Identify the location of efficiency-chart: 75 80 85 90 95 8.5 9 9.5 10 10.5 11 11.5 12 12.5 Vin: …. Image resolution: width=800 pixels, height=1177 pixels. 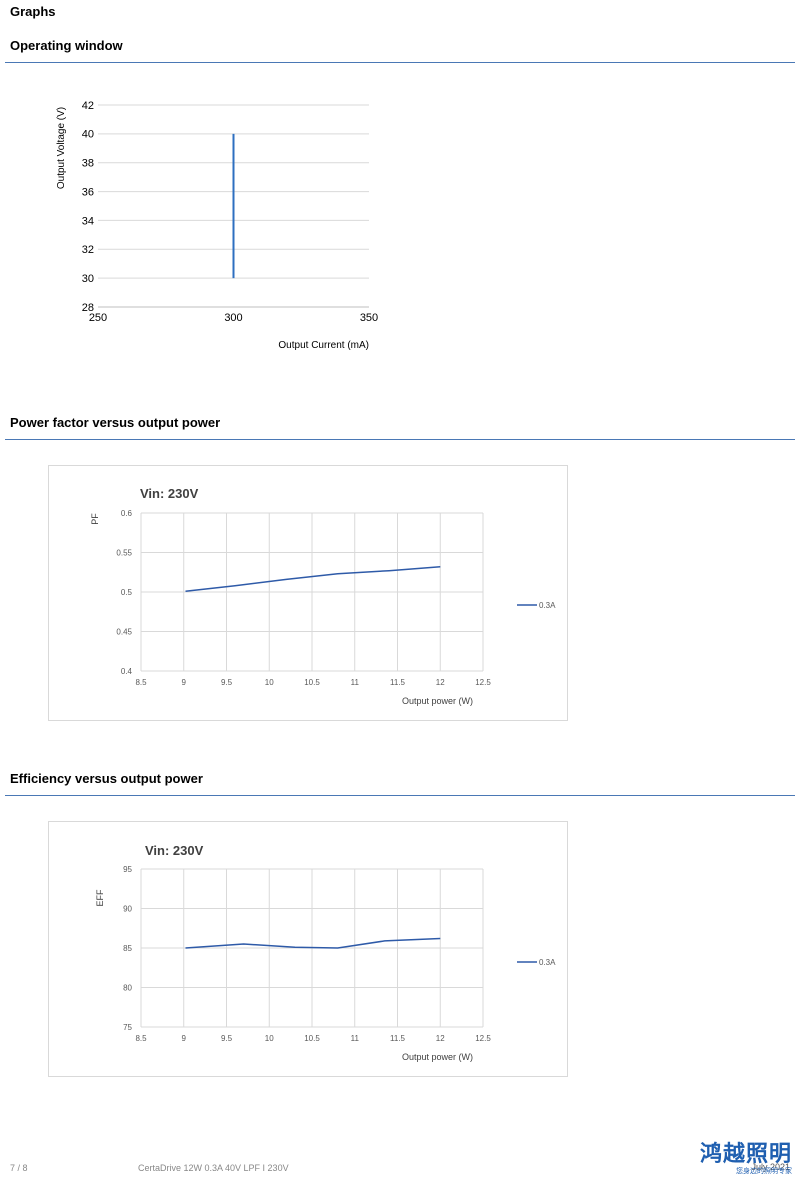
(325, 952).